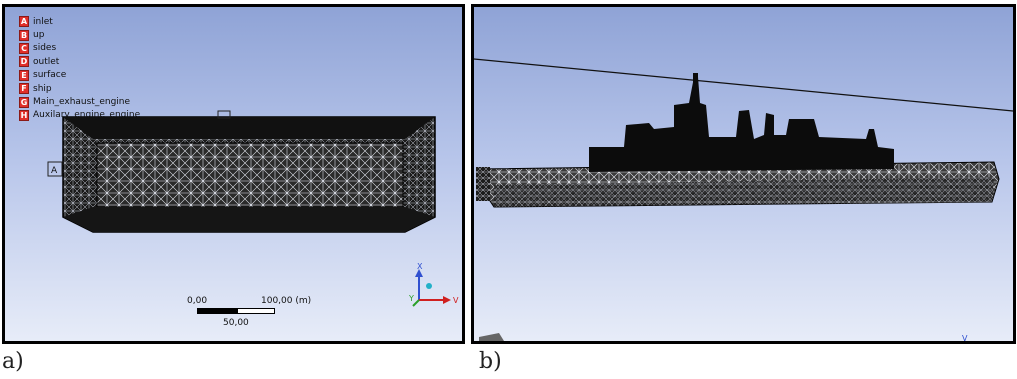 The image size is (1017, 379). What do you see at coordinates (197, 301) in the screenshot?
I see `scale-start: 0,00` at bounding box center [197, 301].